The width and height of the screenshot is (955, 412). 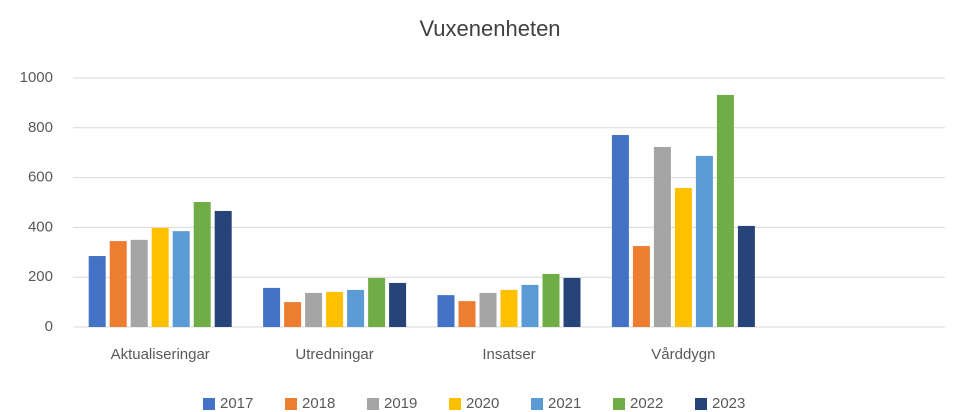 I want to click on chart-title: Vuxenenheten, so click(x=489, y=28).